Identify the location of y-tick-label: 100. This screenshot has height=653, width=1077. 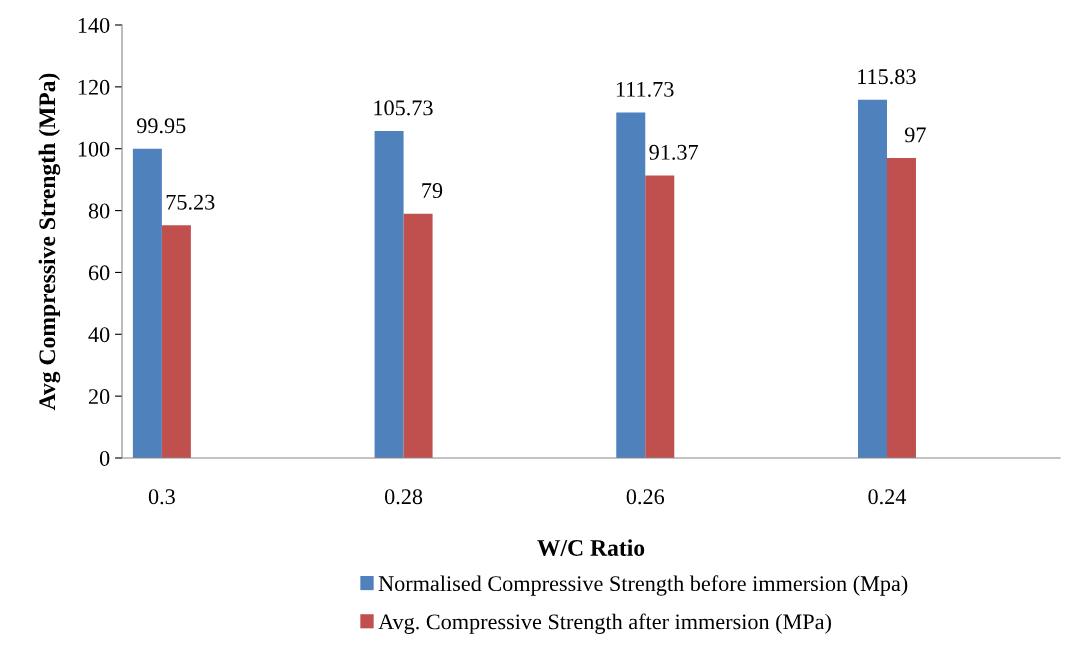
(94, 149).